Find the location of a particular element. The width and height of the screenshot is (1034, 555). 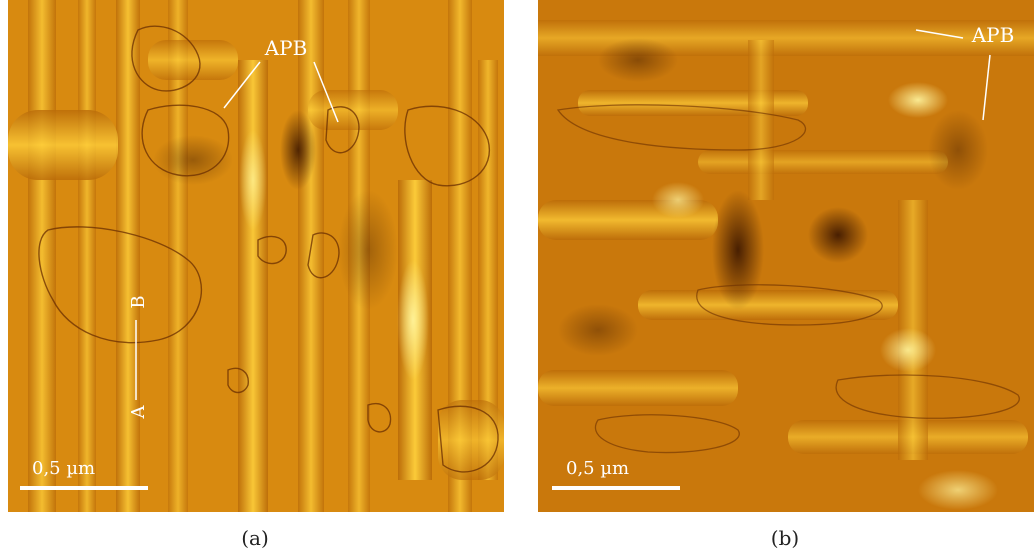

line-end-label-b: B is located at coordinates (138, 301).